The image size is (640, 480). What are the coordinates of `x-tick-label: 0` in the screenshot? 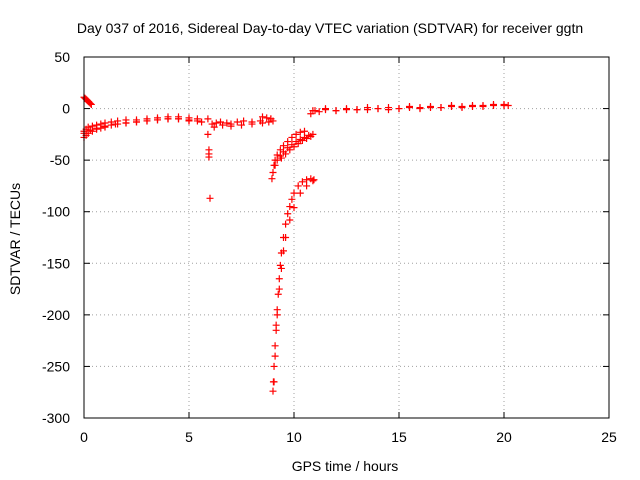 It's located at (84, 437).